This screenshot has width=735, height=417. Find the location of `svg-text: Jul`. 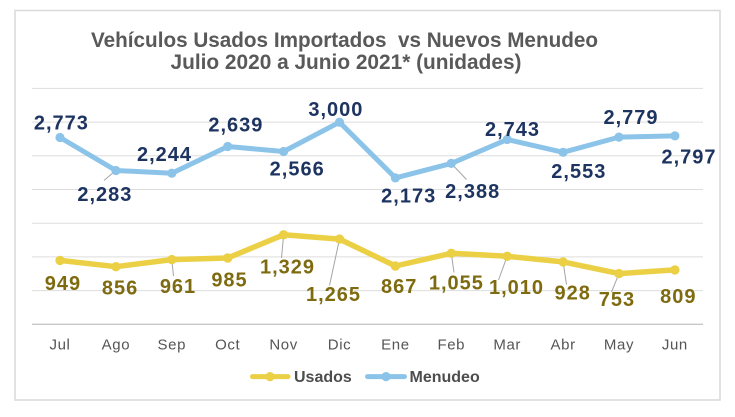

svg-text: Jul is located at coordinates (60, 345).